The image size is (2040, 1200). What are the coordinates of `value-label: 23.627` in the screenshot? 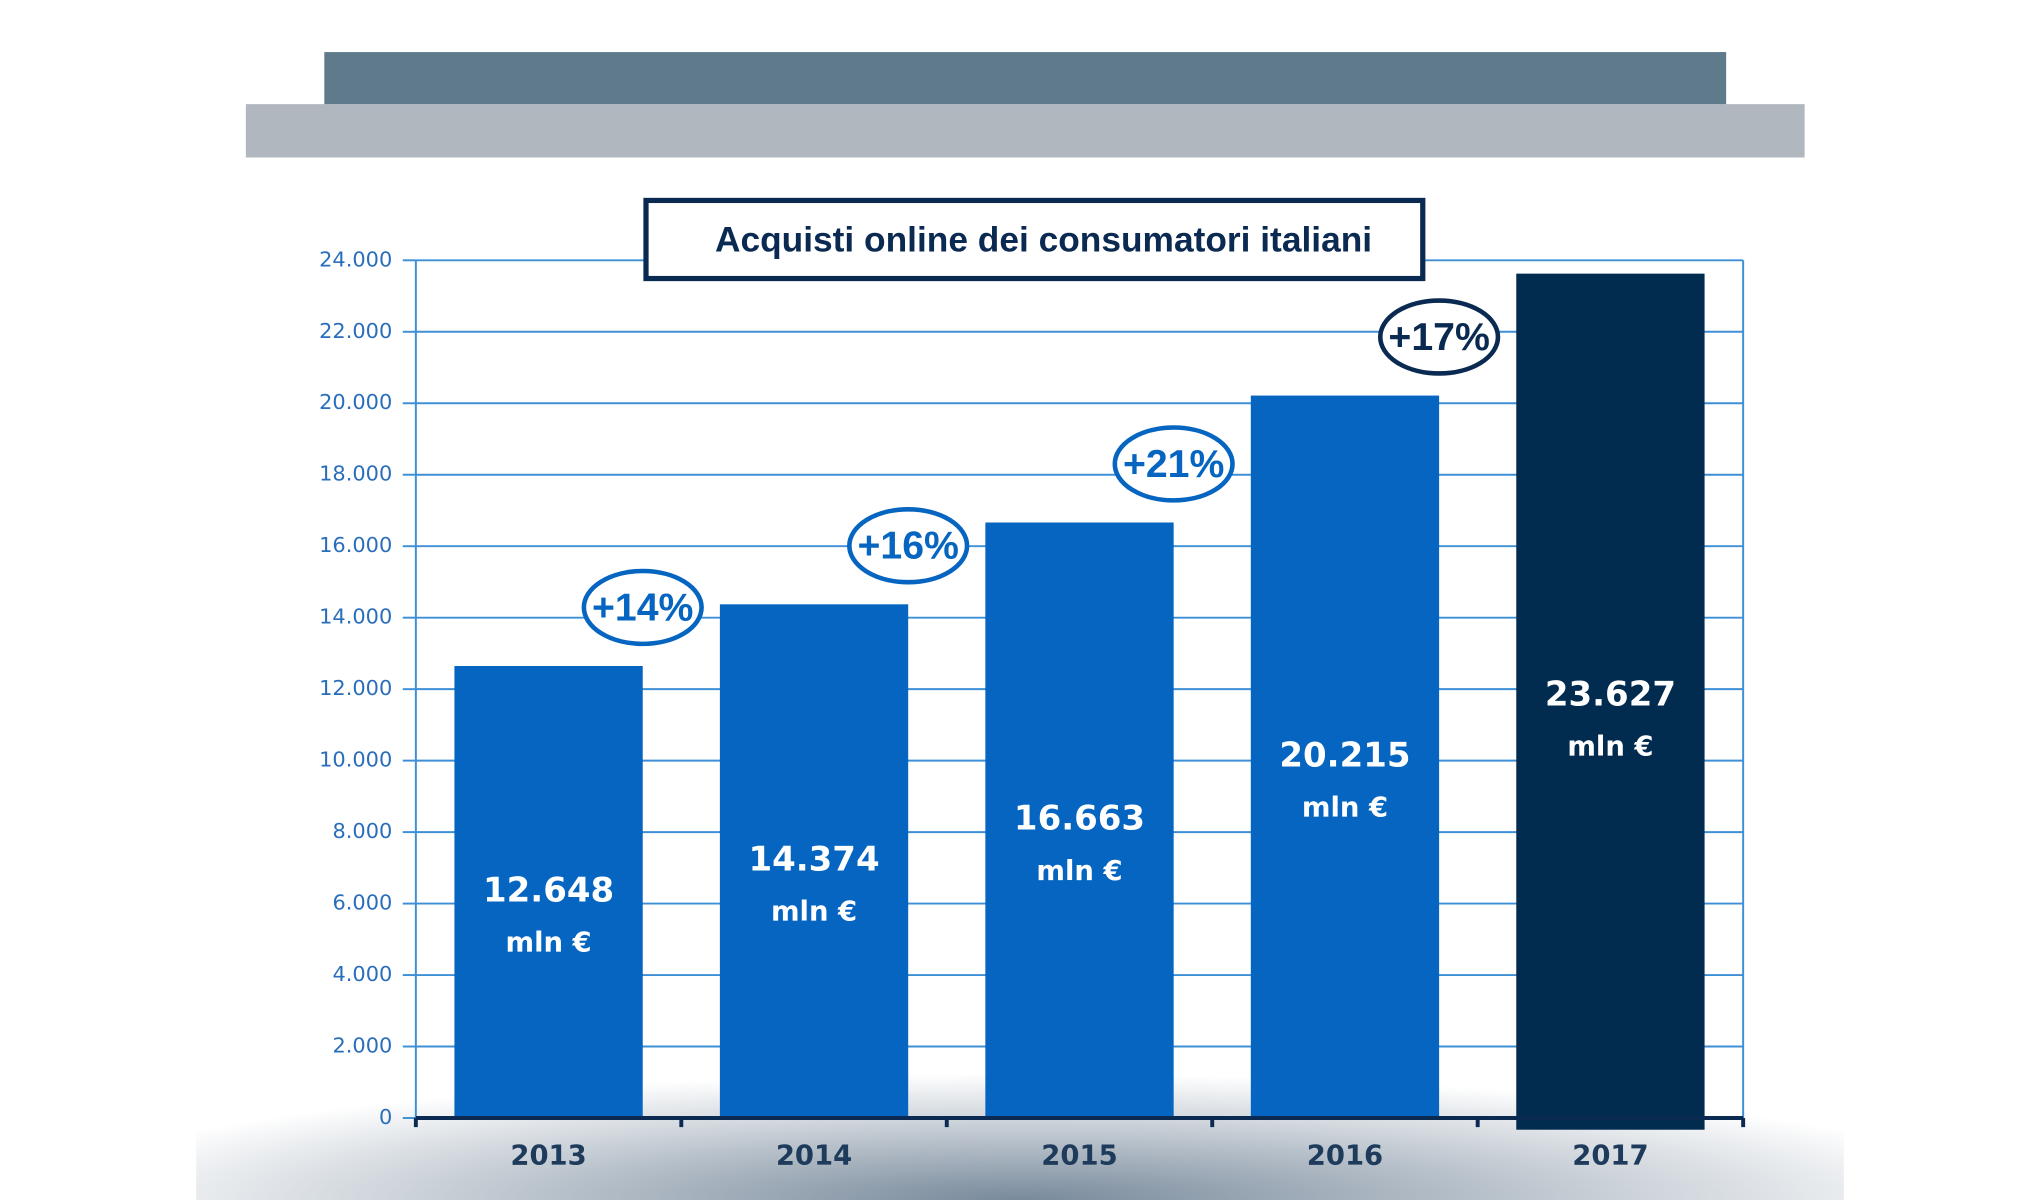 It's located at (1610, 693).